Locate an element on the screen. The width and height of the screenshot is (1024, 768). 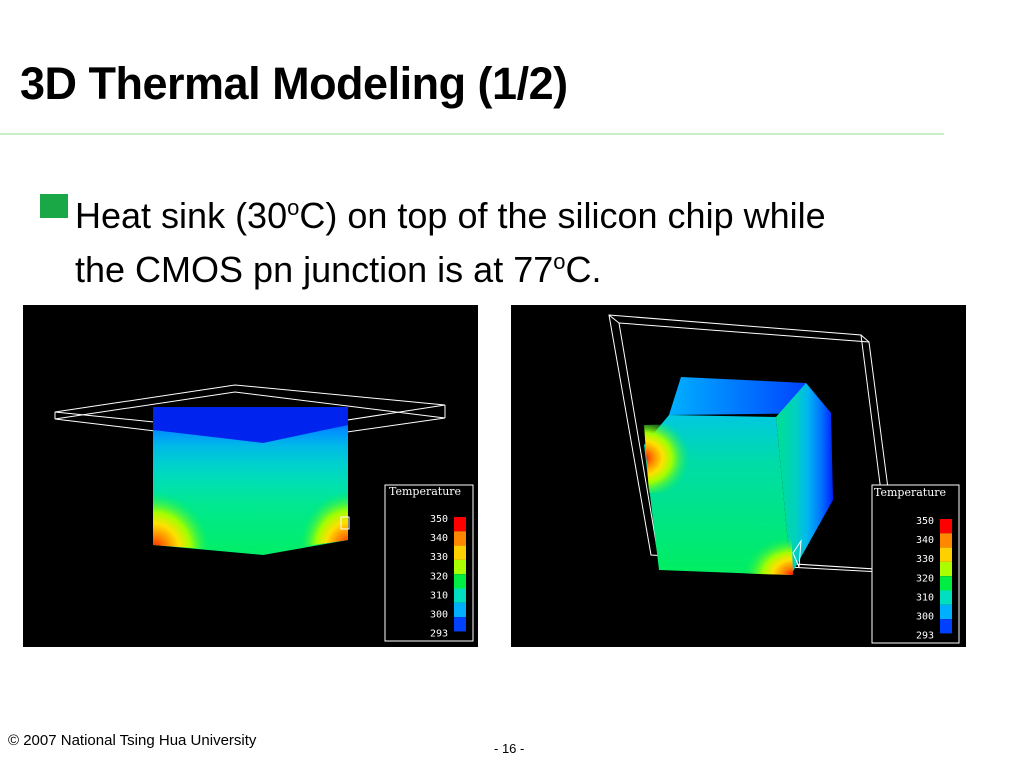
bullet-line2-post: C. is located at coordinates (583, 269).